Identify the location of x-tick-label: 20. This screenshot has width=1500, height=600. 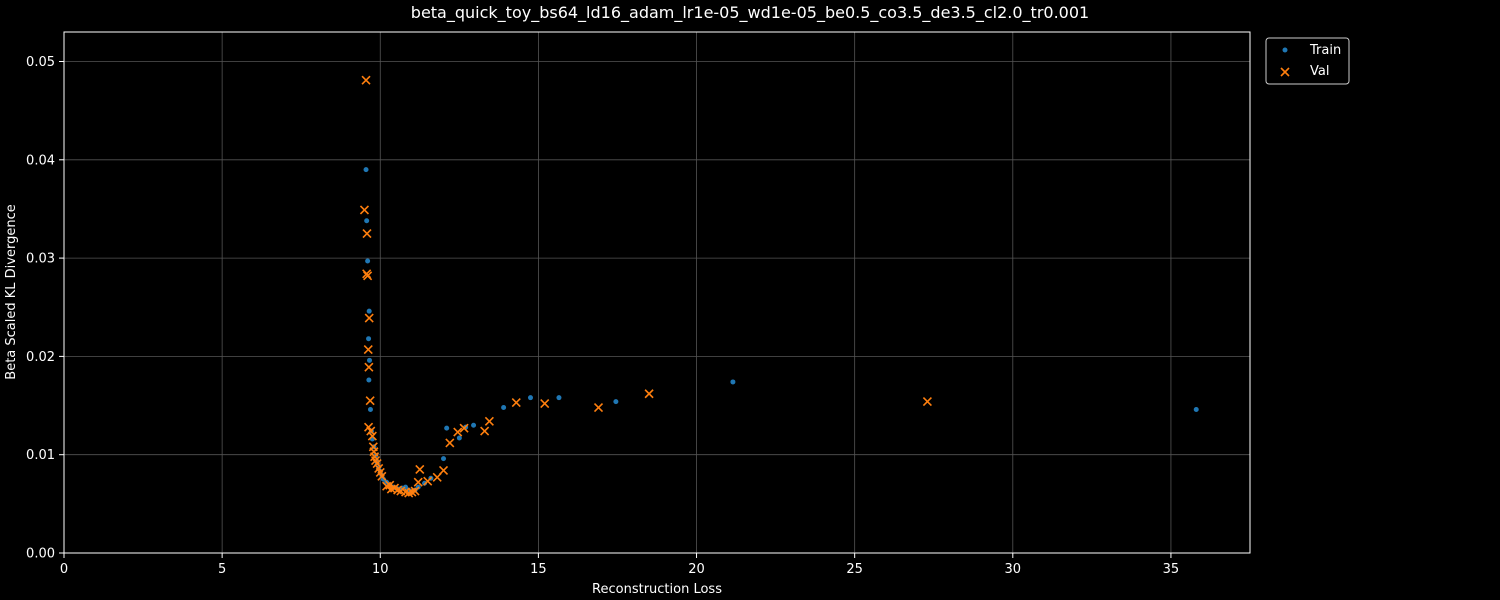
(696, 569).